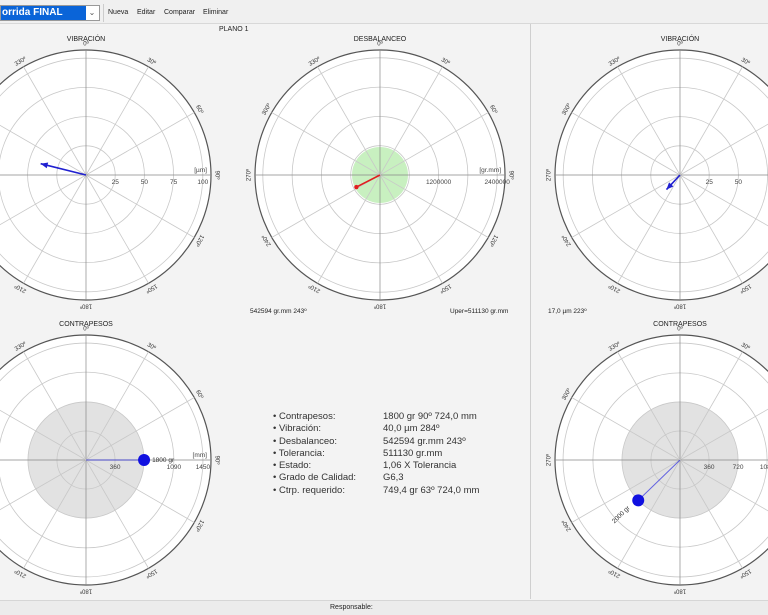 The height and width of the screenshot is (615, 768). Describe the element at coordinates (739, 182) in the screenshot. I see `ring-label: 50` at that location.